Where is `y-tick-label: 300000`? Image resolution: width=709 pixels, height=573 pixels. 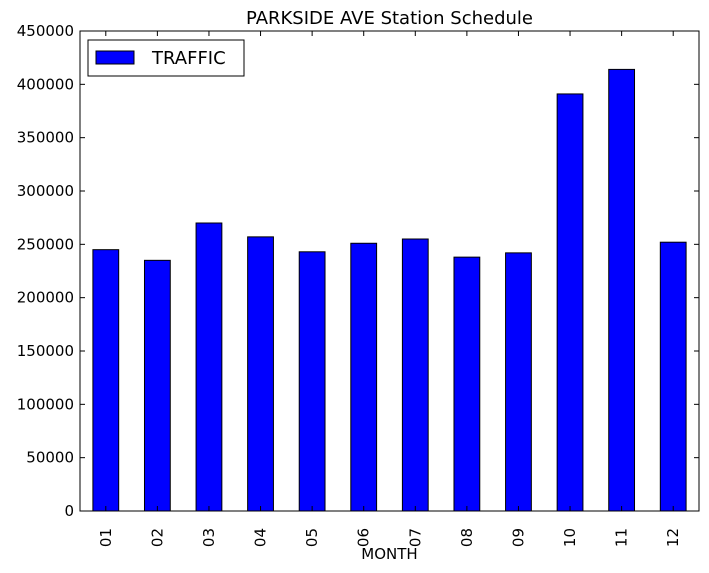 y-tick-label: 300000 is located at coordinates (45, 191).